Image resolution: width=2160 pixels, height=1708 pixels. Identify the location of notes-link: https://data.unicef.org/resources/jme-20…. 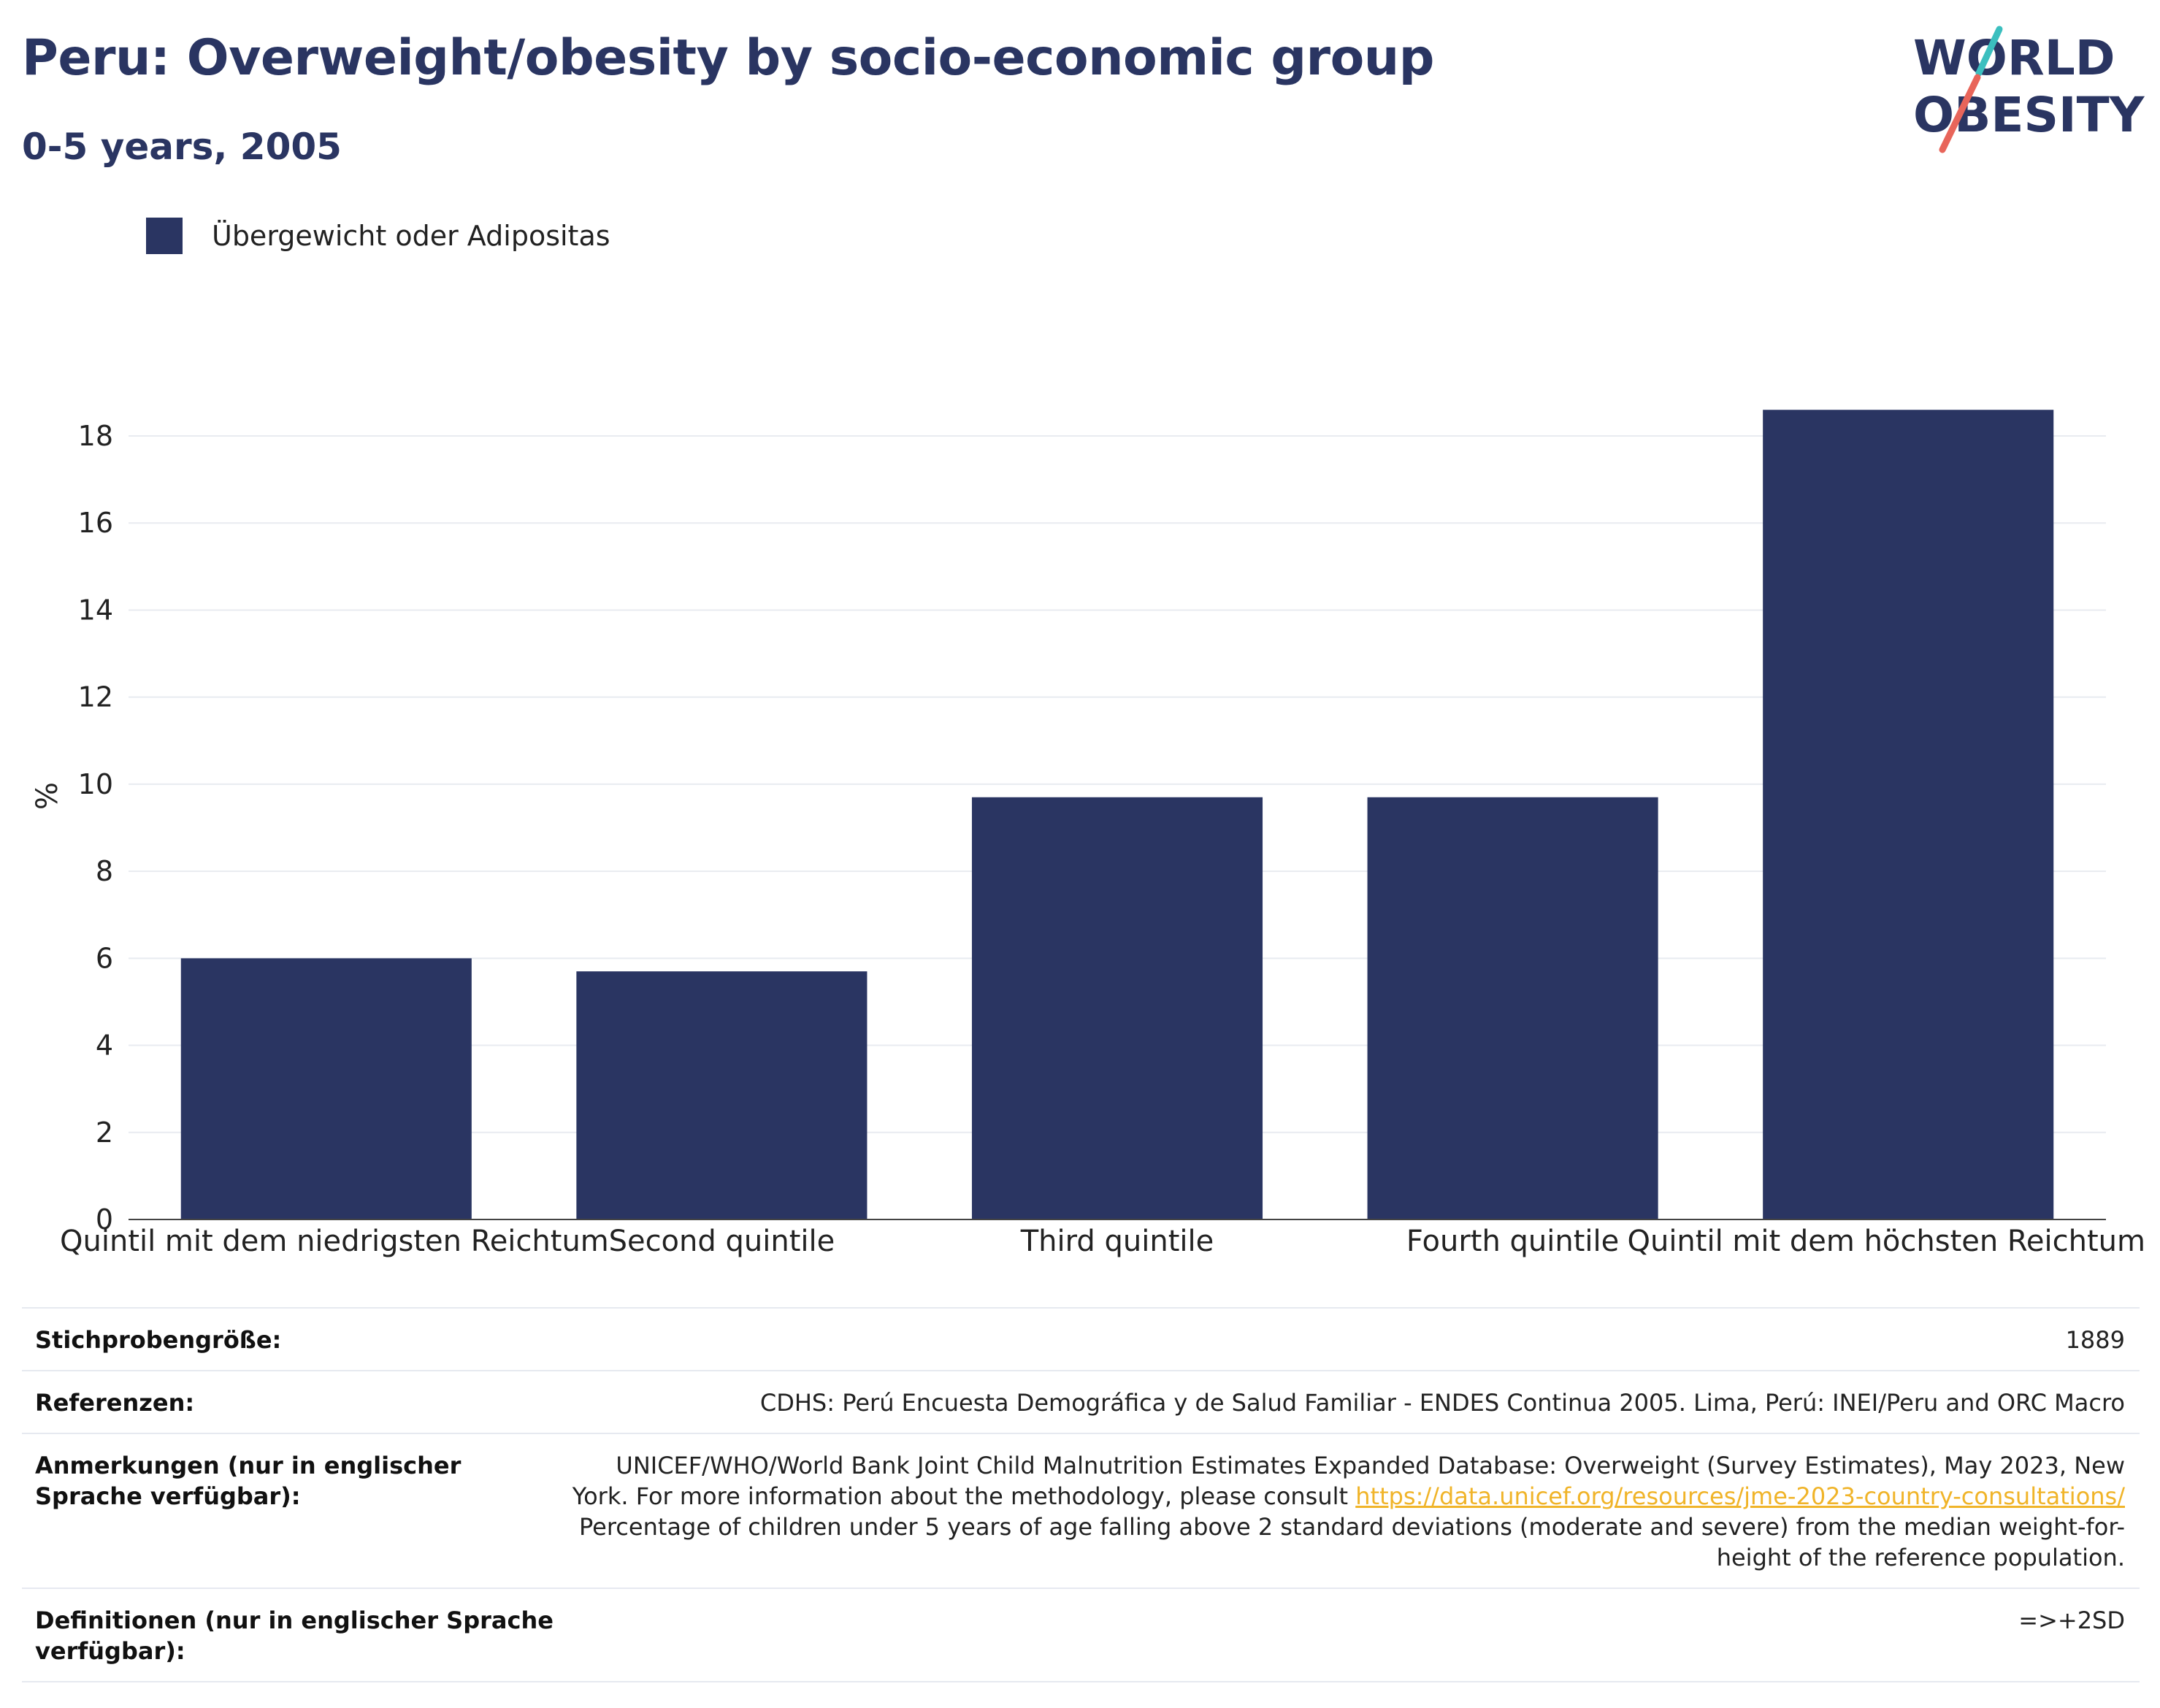
(1740, 1496).